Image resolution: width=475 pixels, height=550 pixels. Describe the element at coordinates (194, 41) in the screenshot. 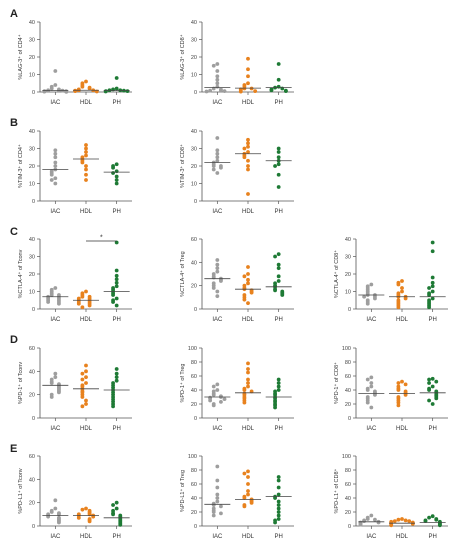

I see `y-tick-label: 30` at that location.